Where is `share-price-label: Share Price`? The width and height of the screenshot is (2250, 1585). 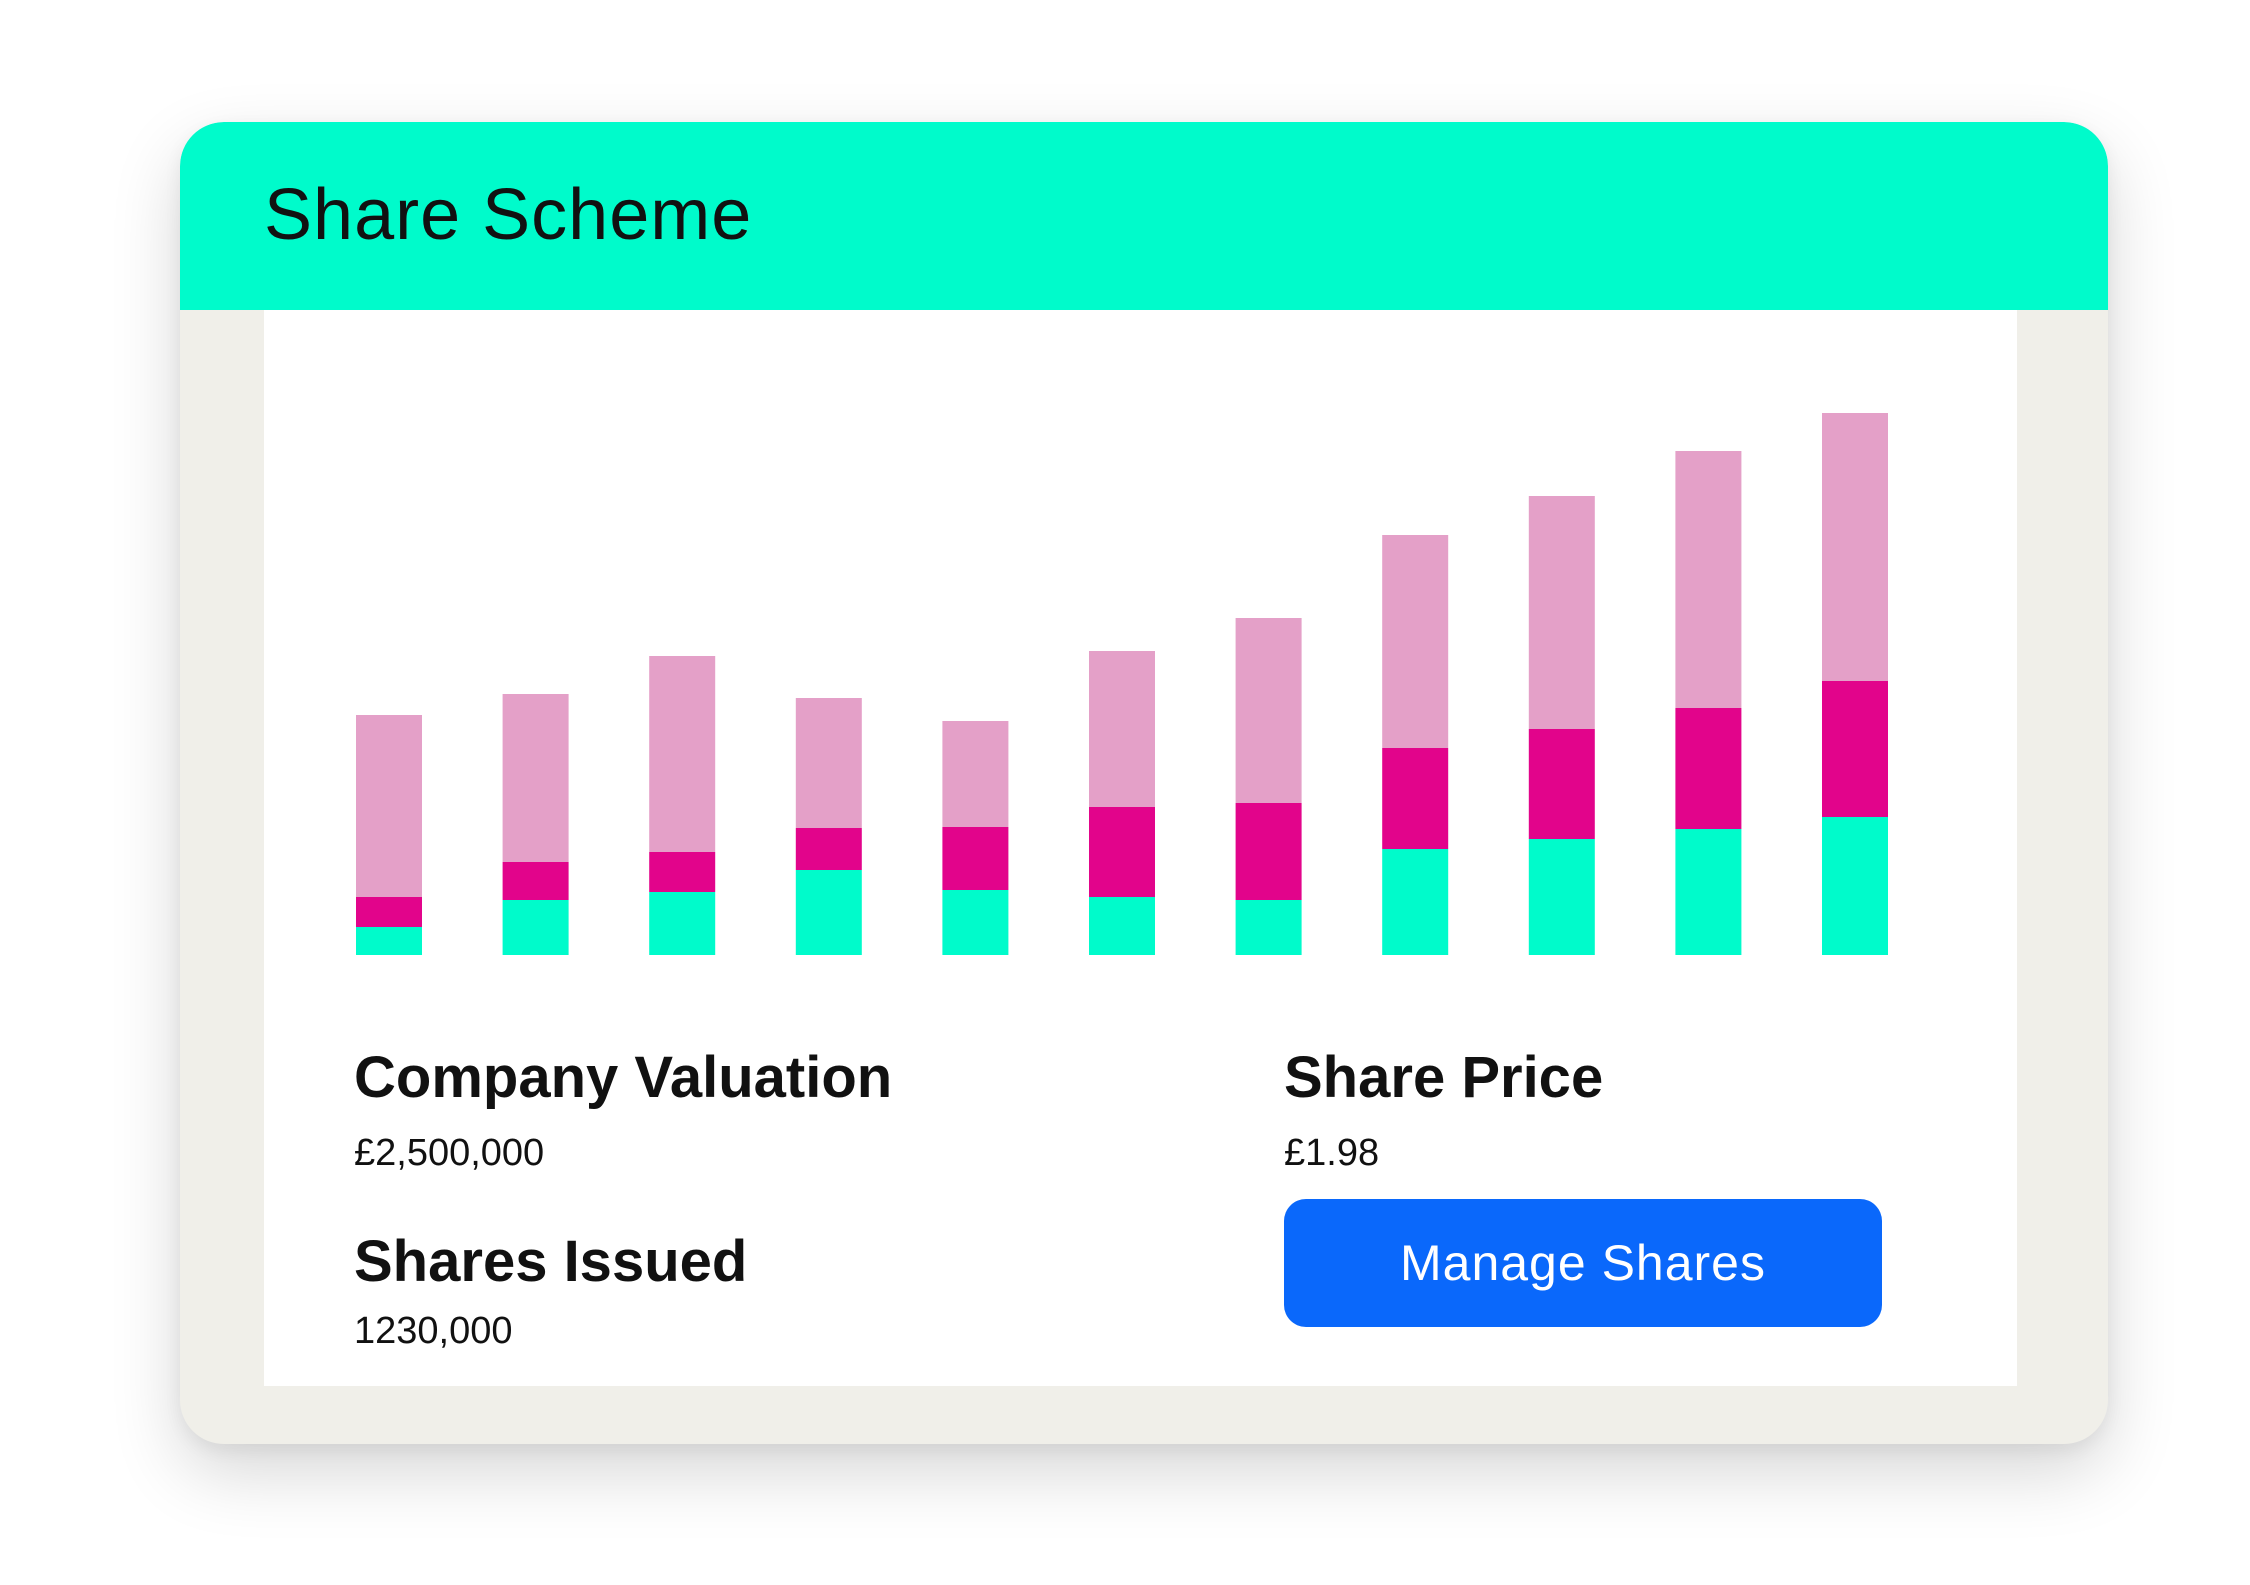
share-price-label: Share Price is located at coordinates (1444, 1077).